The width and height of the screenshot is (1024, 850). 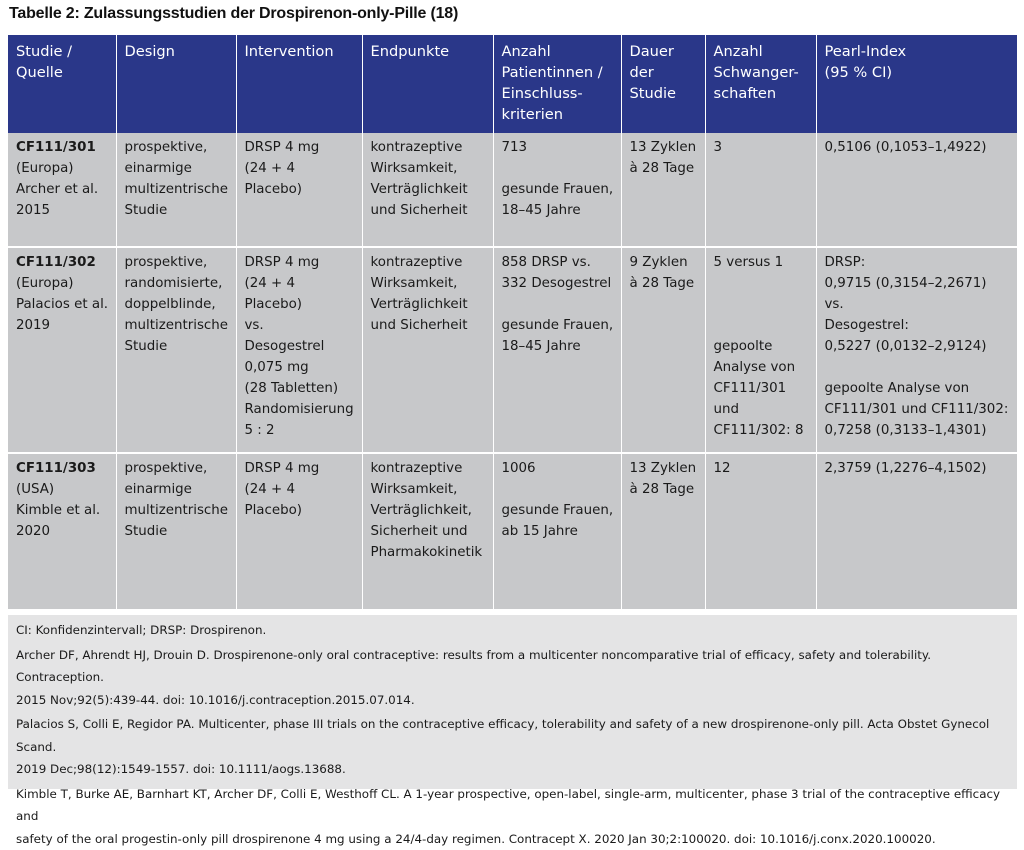 What do you see at coordinates (916, 84) in the screenshot?
I see `header-pearl-index: Pearl-Index(95 % CI)` at bounding box center [916, 84].